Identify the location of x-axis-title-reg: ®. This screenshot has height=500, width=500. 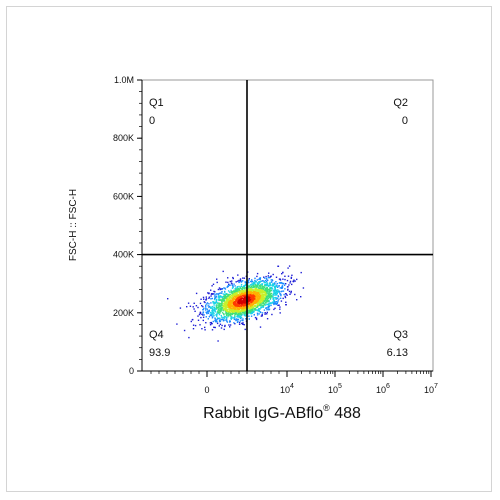
(326, 408).